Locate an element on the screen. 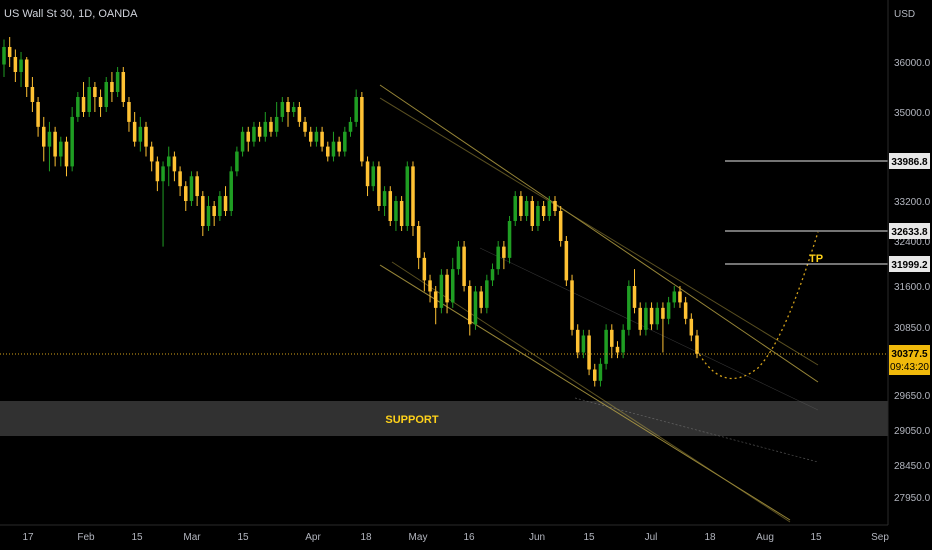 The width and height of the screenshot is (932, 550). chart-title: US Wall St 30, 1D, OANDA is located at coordinates (71, 14).